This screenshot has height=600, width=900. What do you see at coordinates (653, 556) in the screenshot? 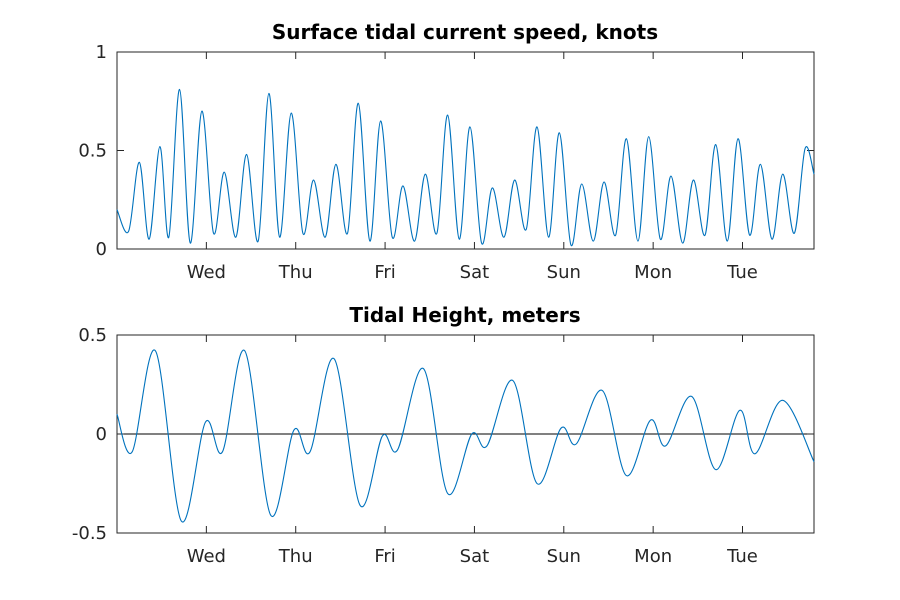
I see `tidal-height-xtick-label: Mon` at bounding box center [653, 556].